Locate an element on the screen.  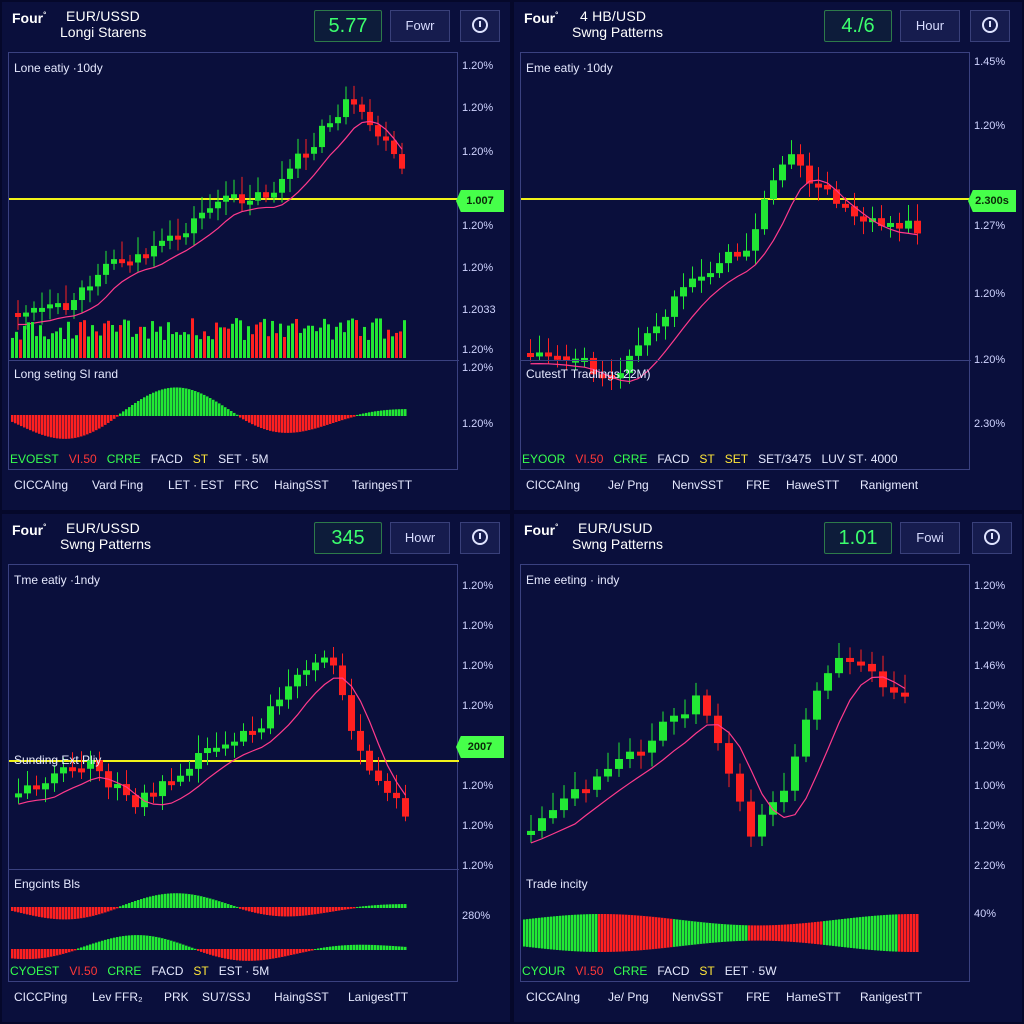
timeframe-button: Fowr is located at coordinates (420, 26).